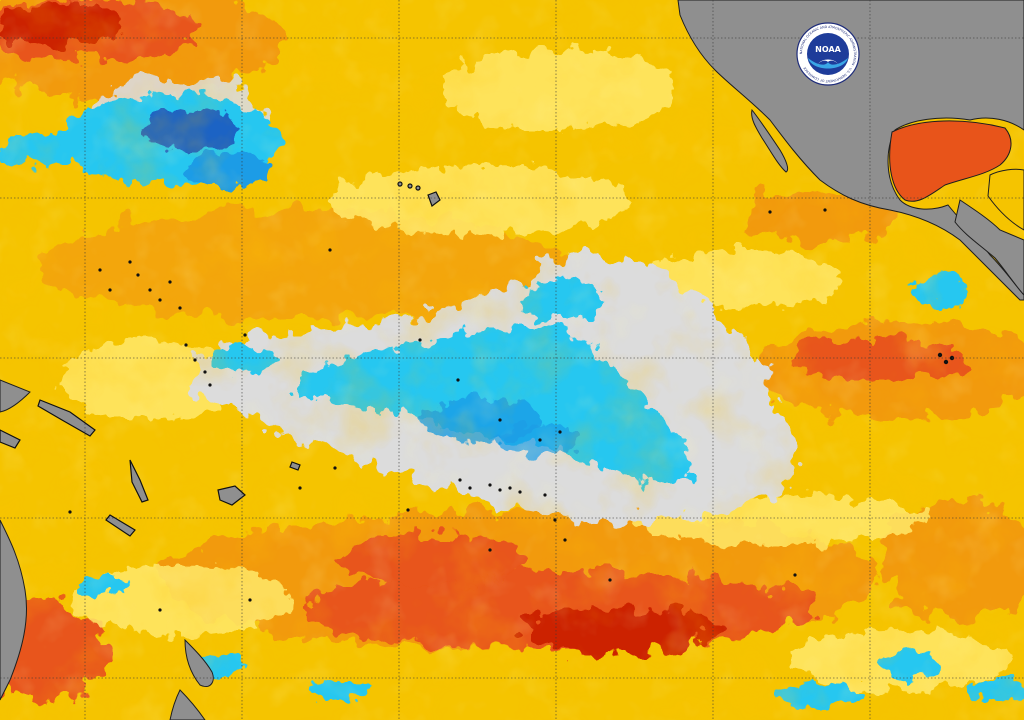  What do you see at coordinates (66, 418) in the screenshot?
I see `solomon-islands` at bounding box center [66, 418].